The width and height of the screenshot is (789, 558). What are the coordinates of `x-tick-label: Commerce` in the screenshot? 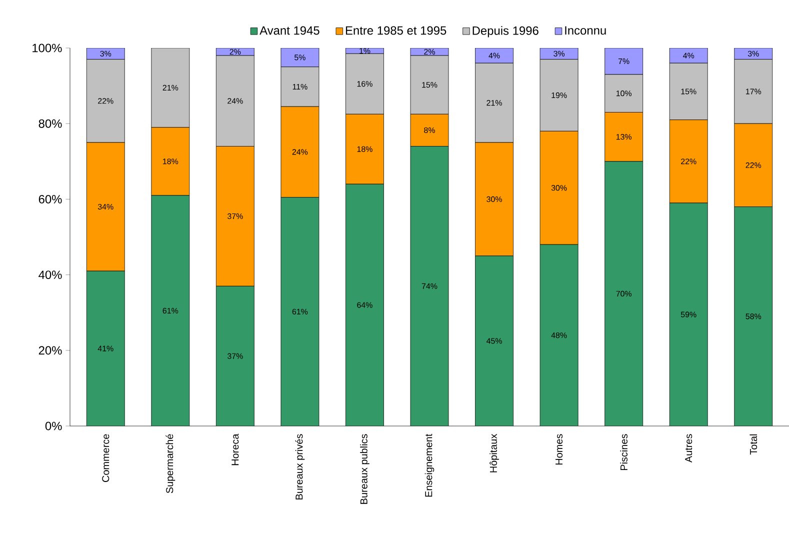 It's located at (106, 458).